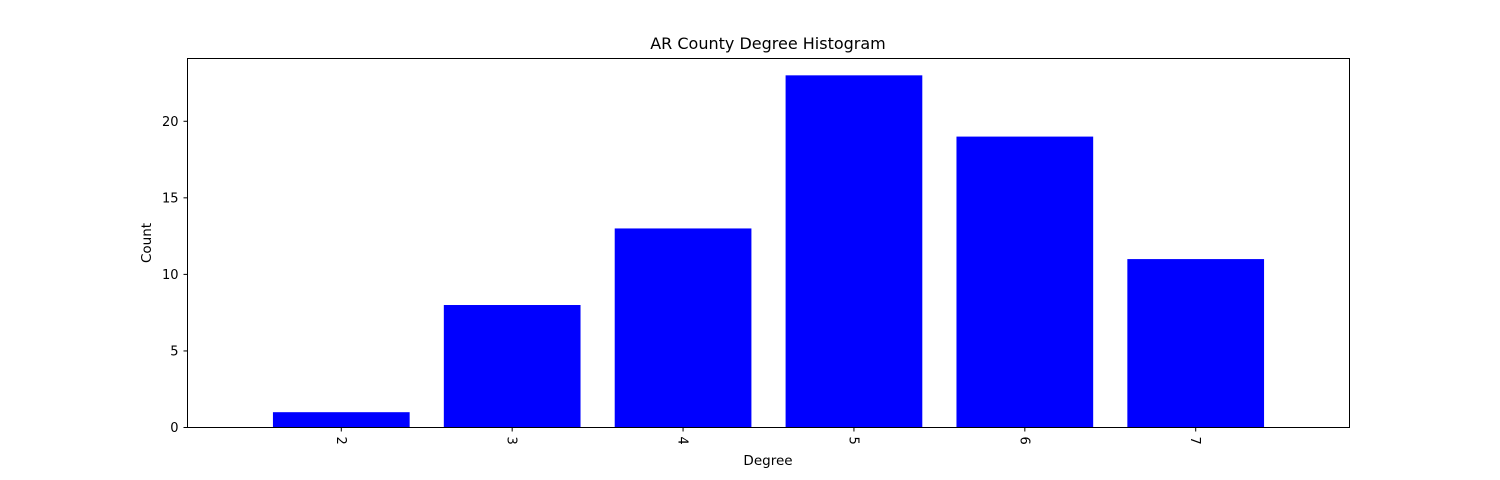 The height and width of the screenshot is (480, 1500). Describe the element at coordinates (340, 441) in the screenshot. I see `x-tick-label-2: 2` at that location.